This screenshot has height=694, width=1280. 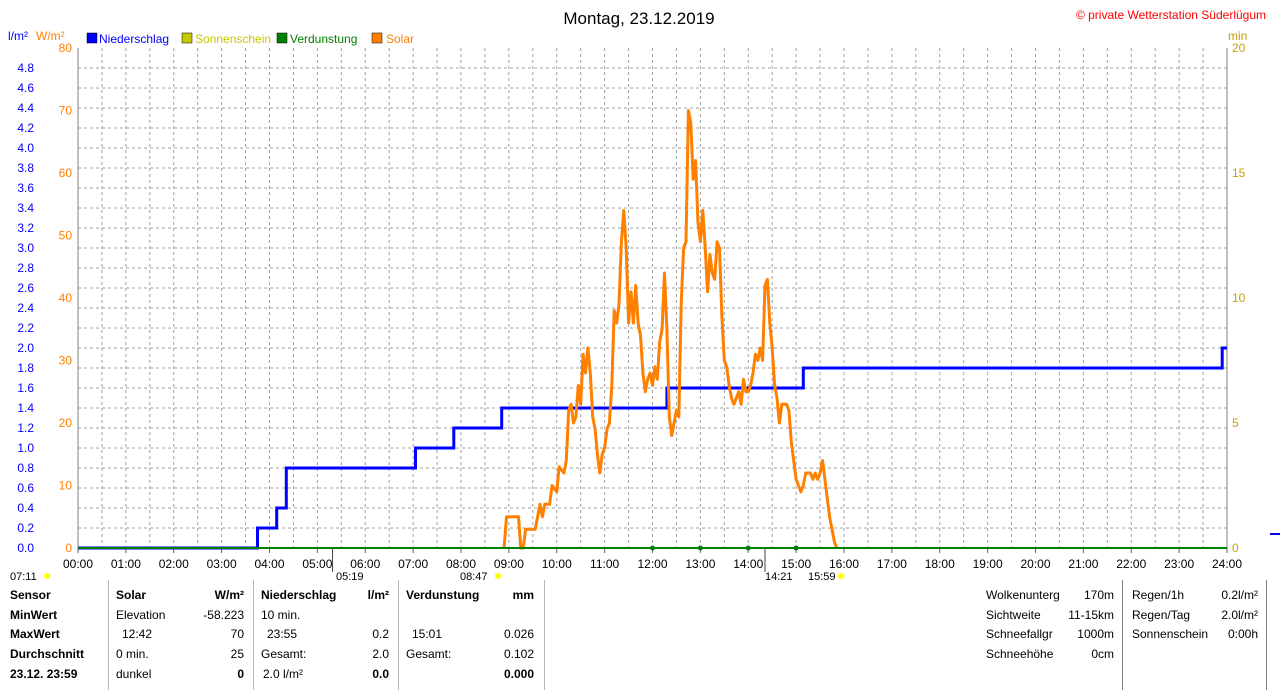 I want to click on solar-tick-label: 10, so click(x=66, y=486).